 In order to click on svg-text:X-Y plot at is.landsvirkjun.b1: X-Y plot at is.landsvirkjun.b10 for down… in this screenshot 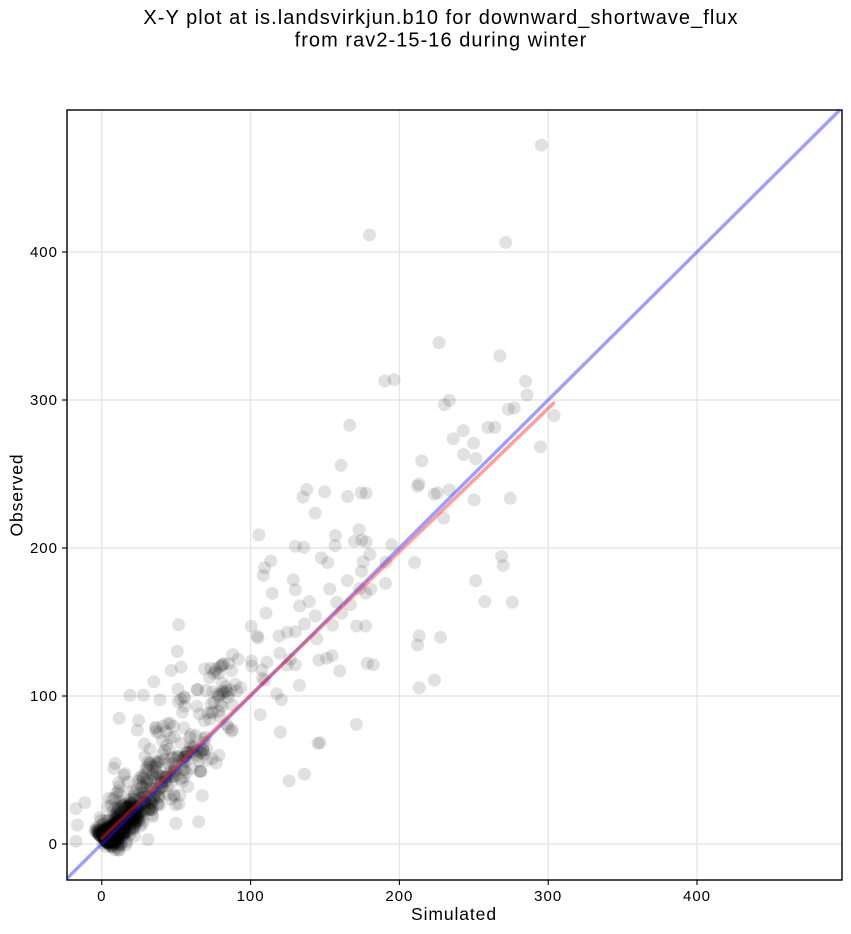, I will do `click(440, 18)`.